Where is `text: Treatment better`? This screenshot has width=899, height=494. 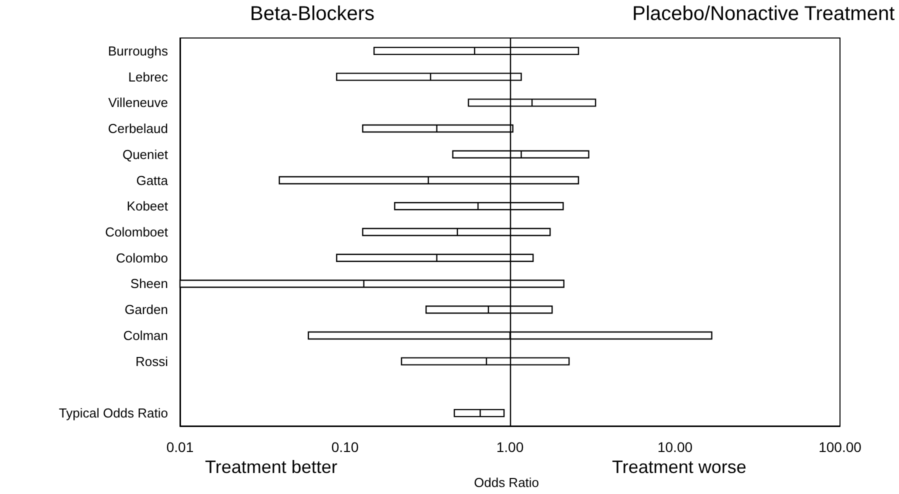
text: Treatment better is located at coordinates (271, 467).